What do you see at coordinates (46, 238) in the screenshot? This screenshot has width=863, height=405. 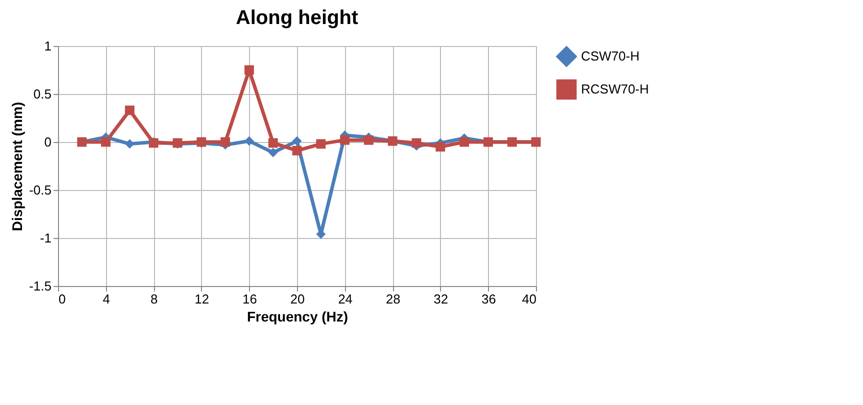 I see `y-tick-label: -1` at bounding box center [46, 238].